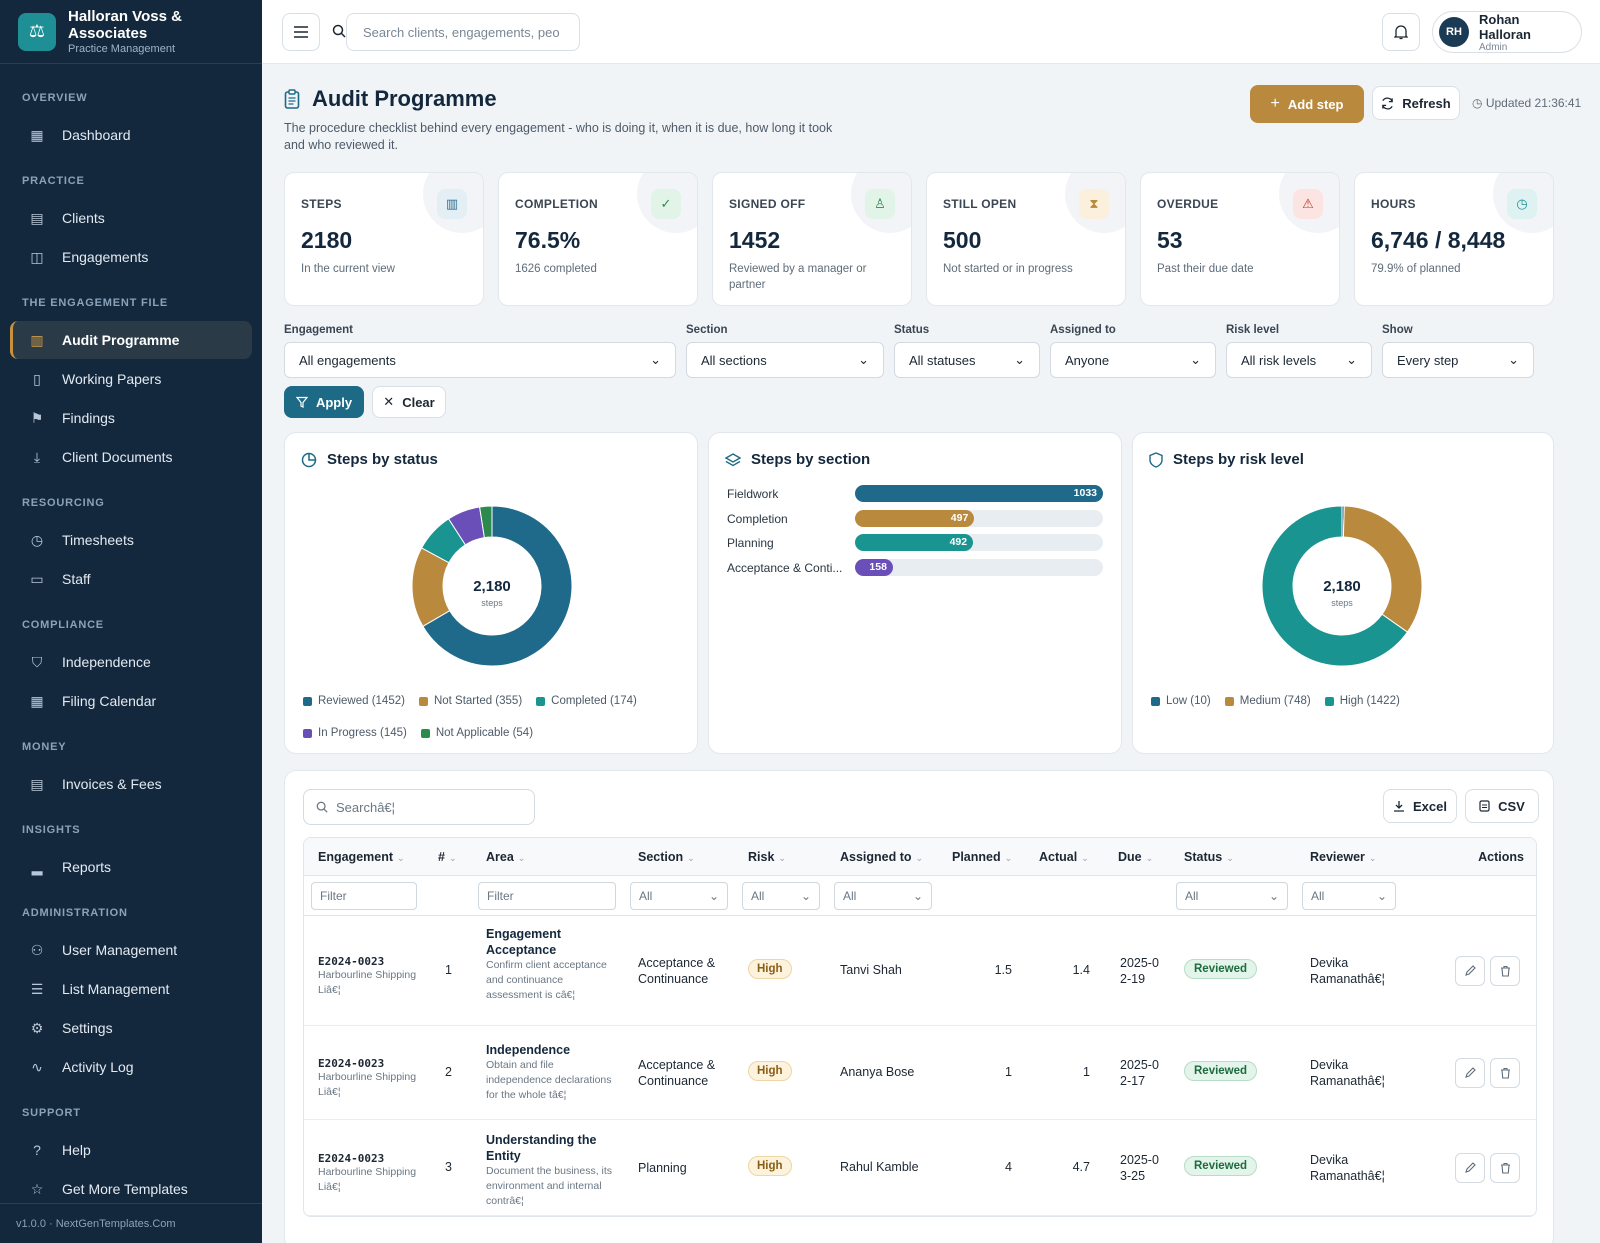  What do you see at coordinates (1343, 857) in the screenshot?
I see `column-header-reviewer: Reviewer ⌄` at bounding box center [1343, 857].